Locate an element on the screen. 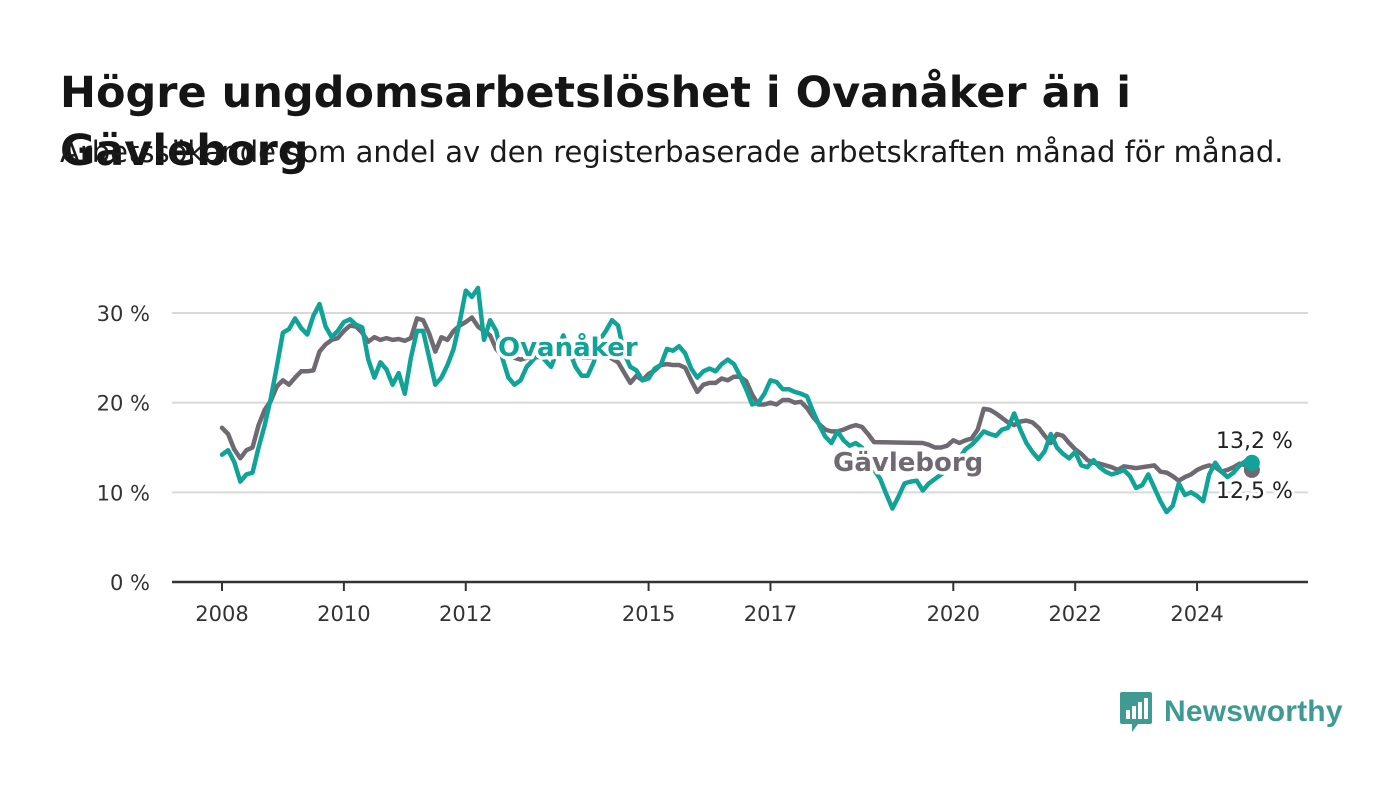 The height and width of the screenshot is (794, 1400). end-dots is located at coordinates (1251, 466).